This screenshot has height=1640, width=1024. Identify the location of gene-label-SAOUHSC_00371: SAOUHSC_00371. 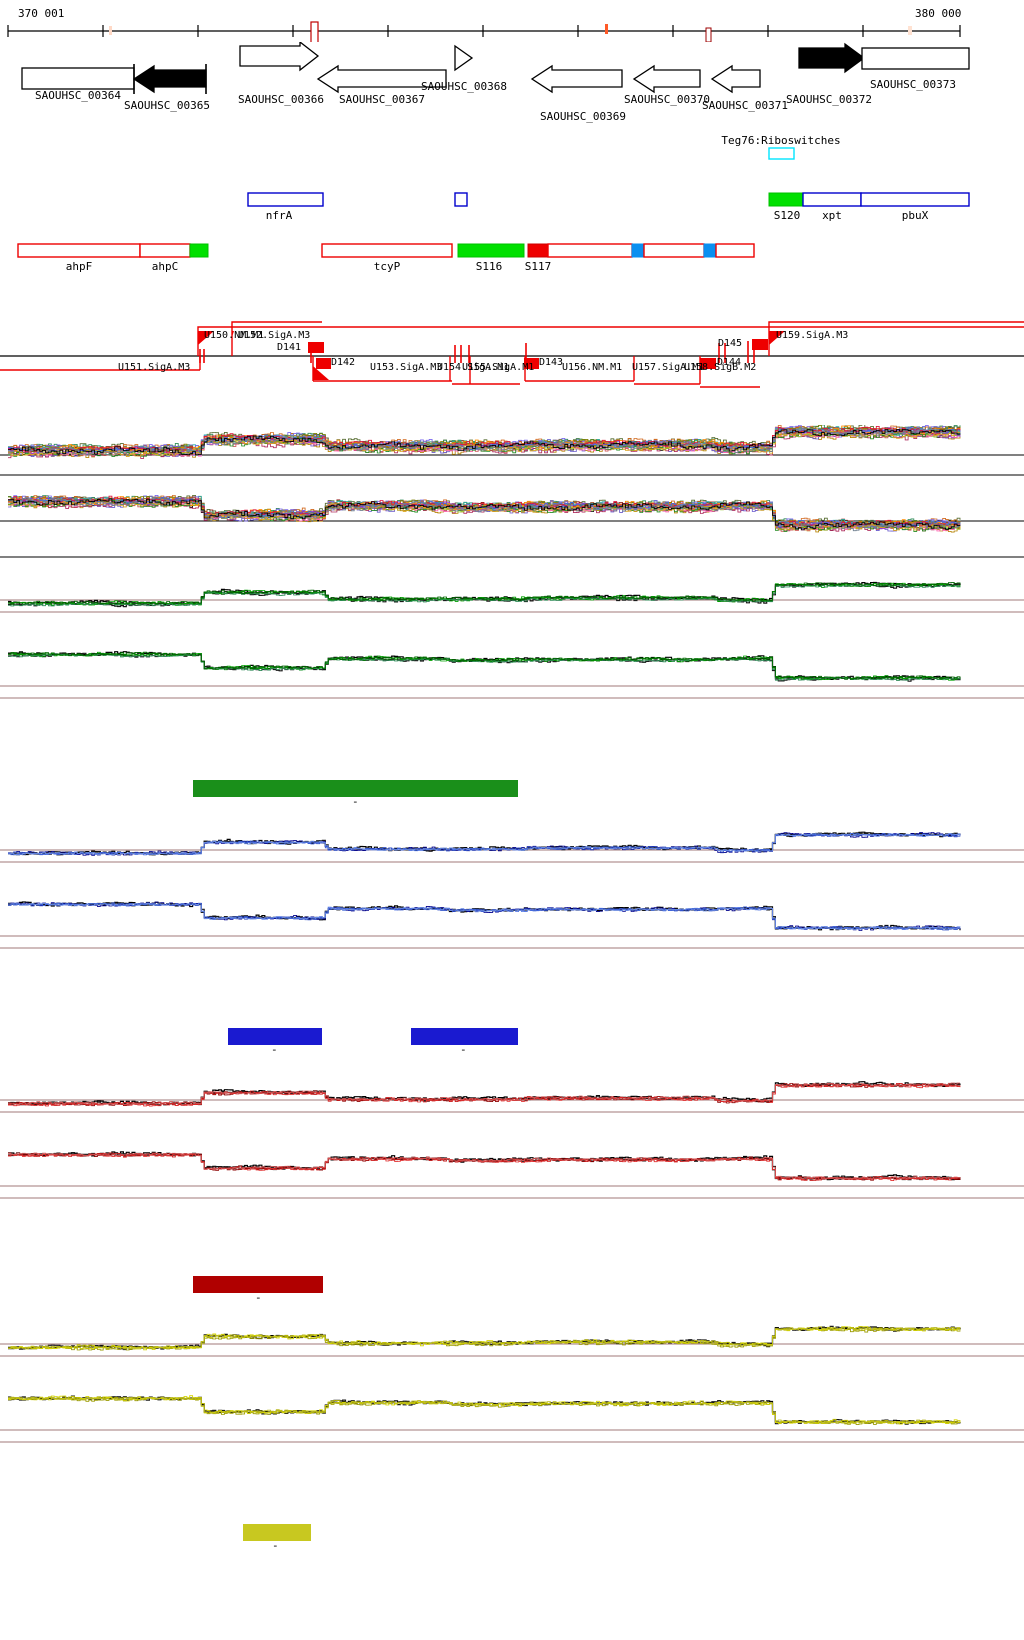
(745, 105).